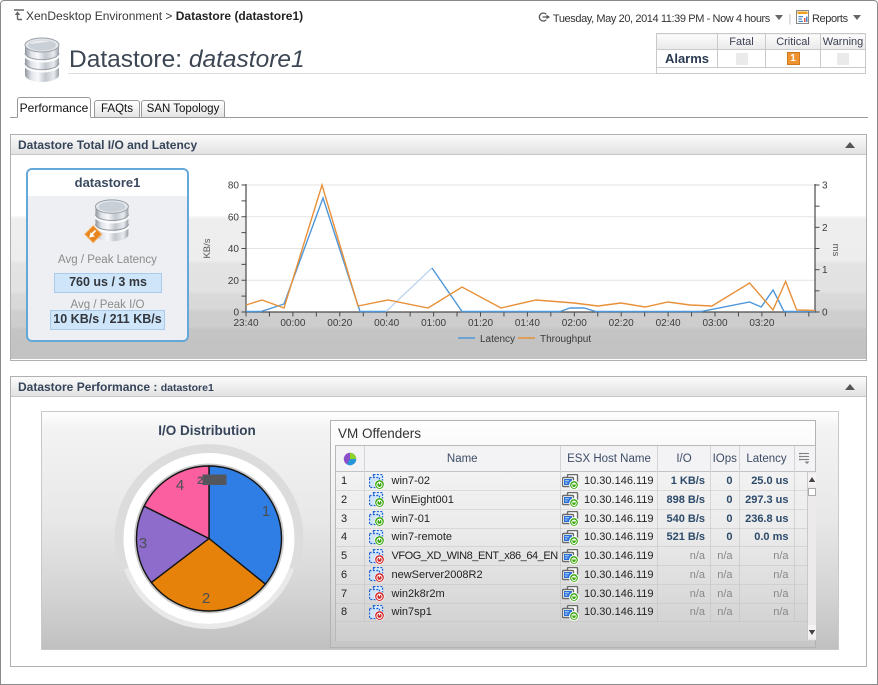 The image size is (878, 685). What do you see at coordinates (527, 323) in the screenshot?
I see `svg-text: 01:40` at bounding box center [527, 323].